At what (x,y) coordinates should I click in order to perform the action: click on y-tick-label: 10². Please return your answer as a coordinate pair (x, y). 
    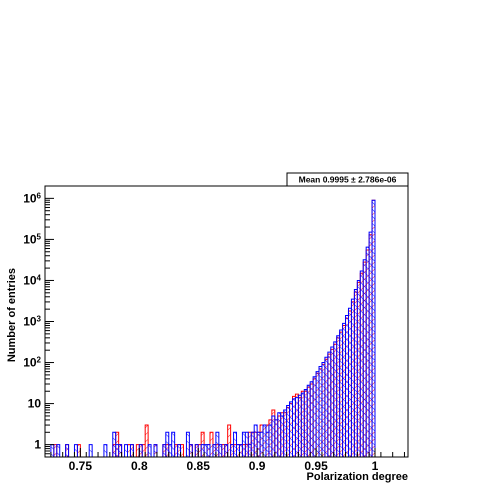
    Looking at the image, I should click on (32, 362).